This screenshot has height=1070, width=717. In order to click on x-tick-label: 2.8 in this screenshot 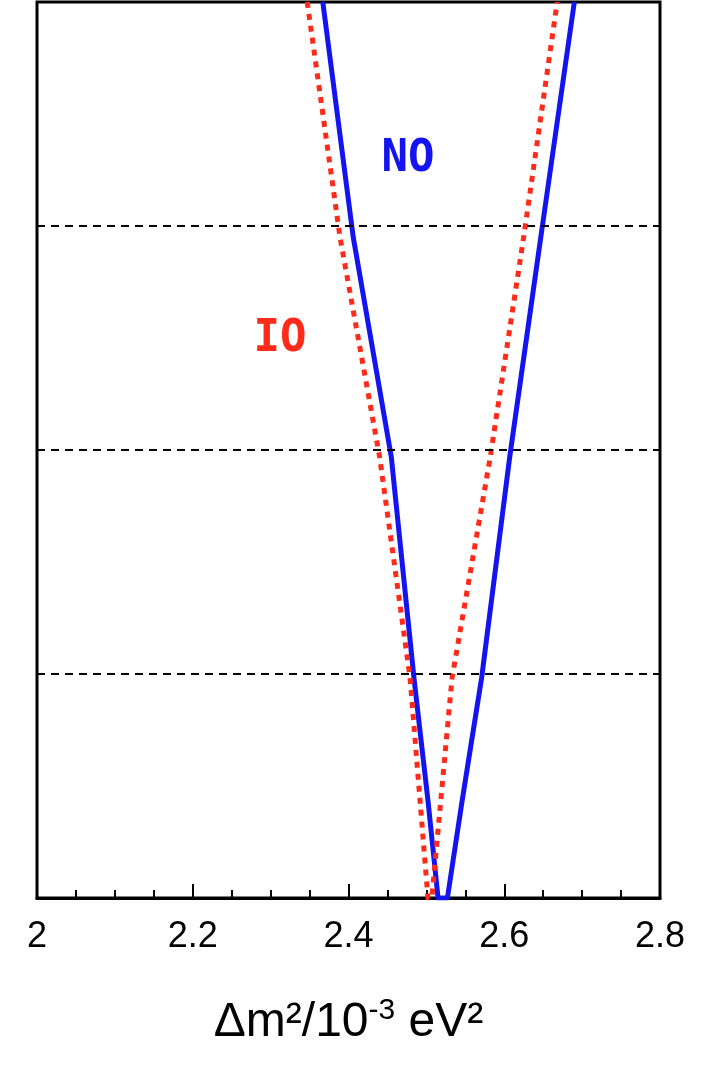, I will do `click(660, 934)`.